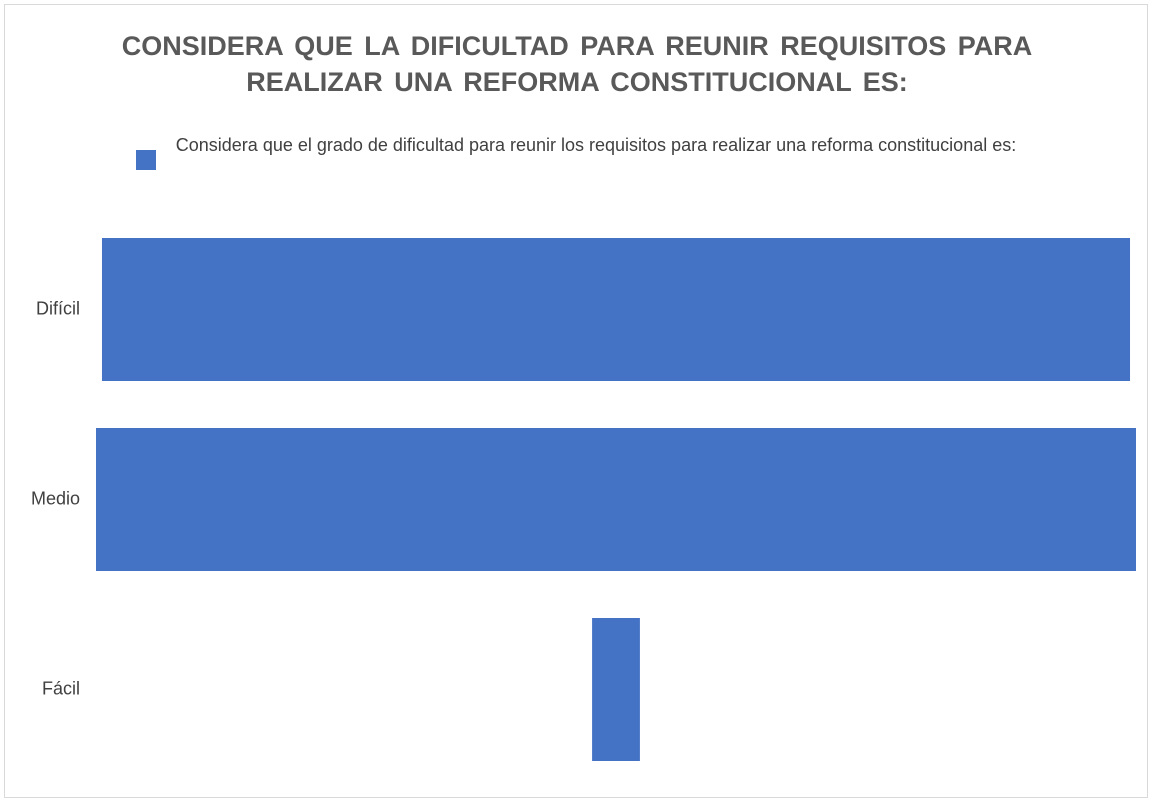 This screenshot has width=1154, height=802. Describe the element at coordinates (146, 160) in the screenshot. I see `legend-swatch` at that location.